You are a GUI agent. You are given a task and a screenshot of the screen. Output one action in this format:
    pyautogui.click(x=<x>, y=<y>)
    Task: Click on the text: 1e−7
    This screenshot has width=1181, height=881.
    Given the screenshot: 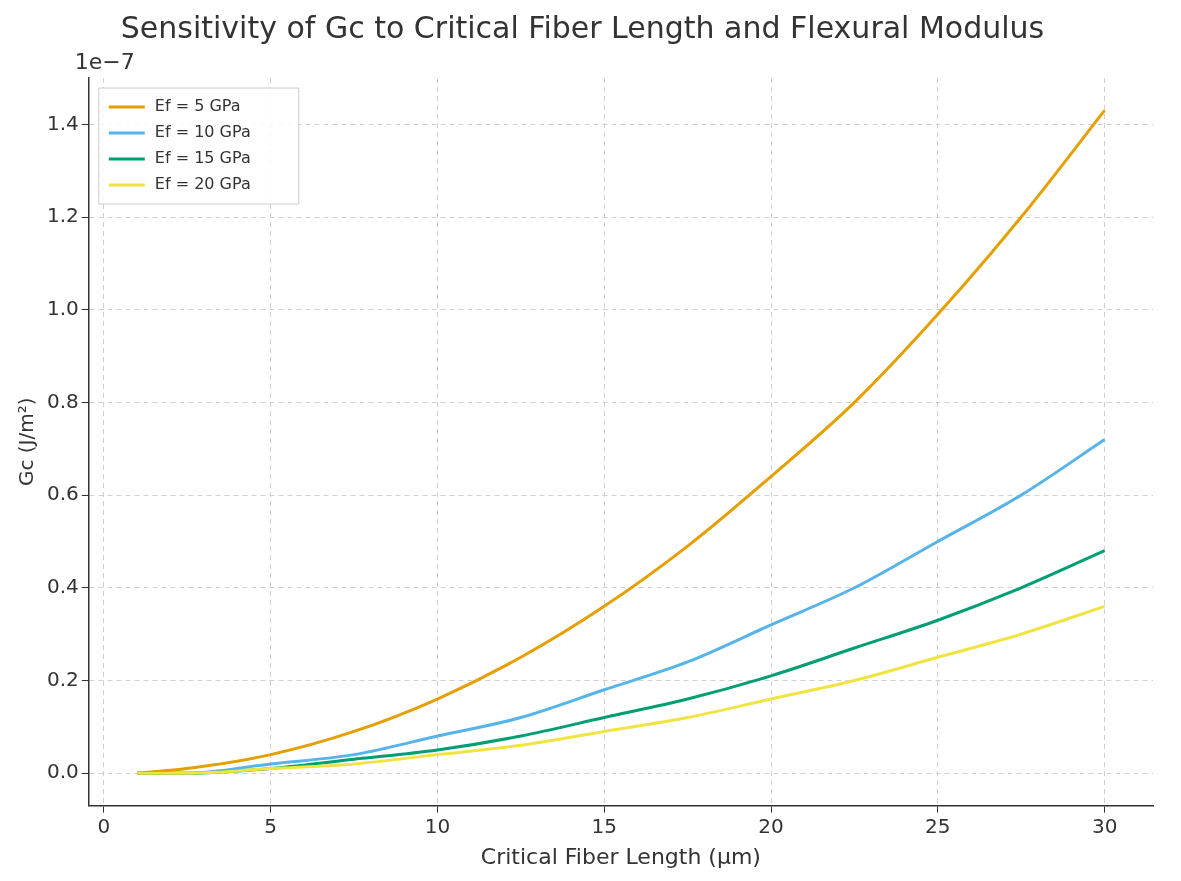 What is the action you would take?
    pyautogui.click(x=104, y=61)
    